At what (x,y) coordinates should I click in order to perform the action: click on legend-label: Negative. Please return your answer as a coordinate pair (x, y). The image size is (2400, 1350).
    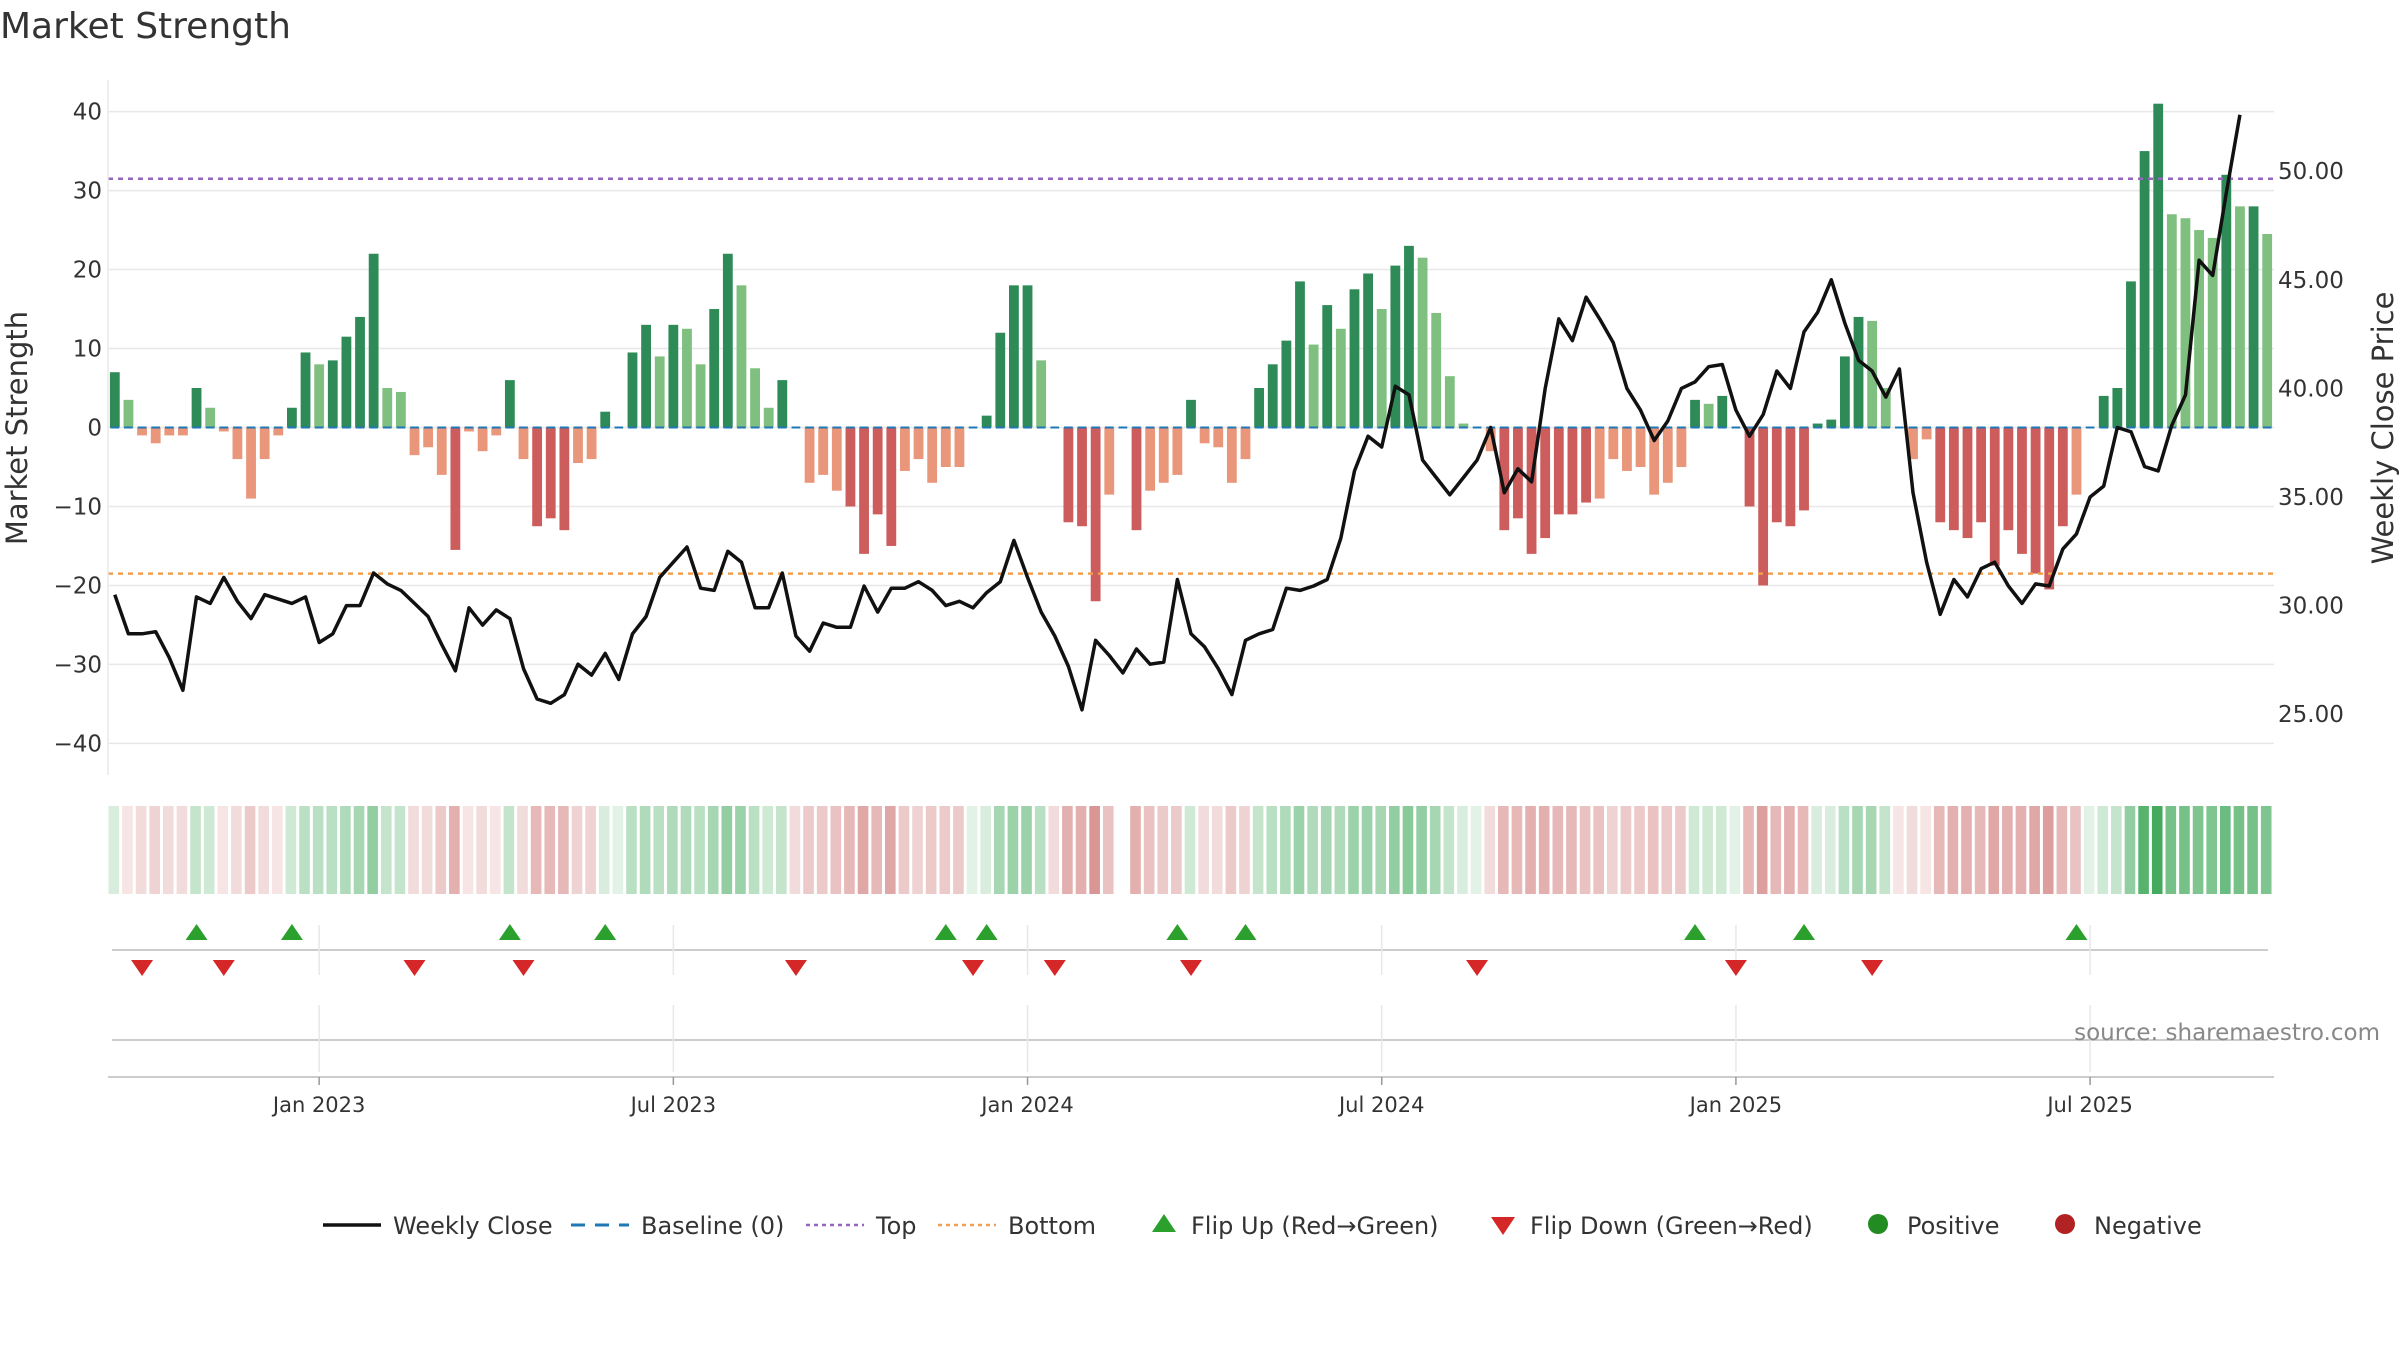
    Looking at the image, I should click on (2148, 1226).